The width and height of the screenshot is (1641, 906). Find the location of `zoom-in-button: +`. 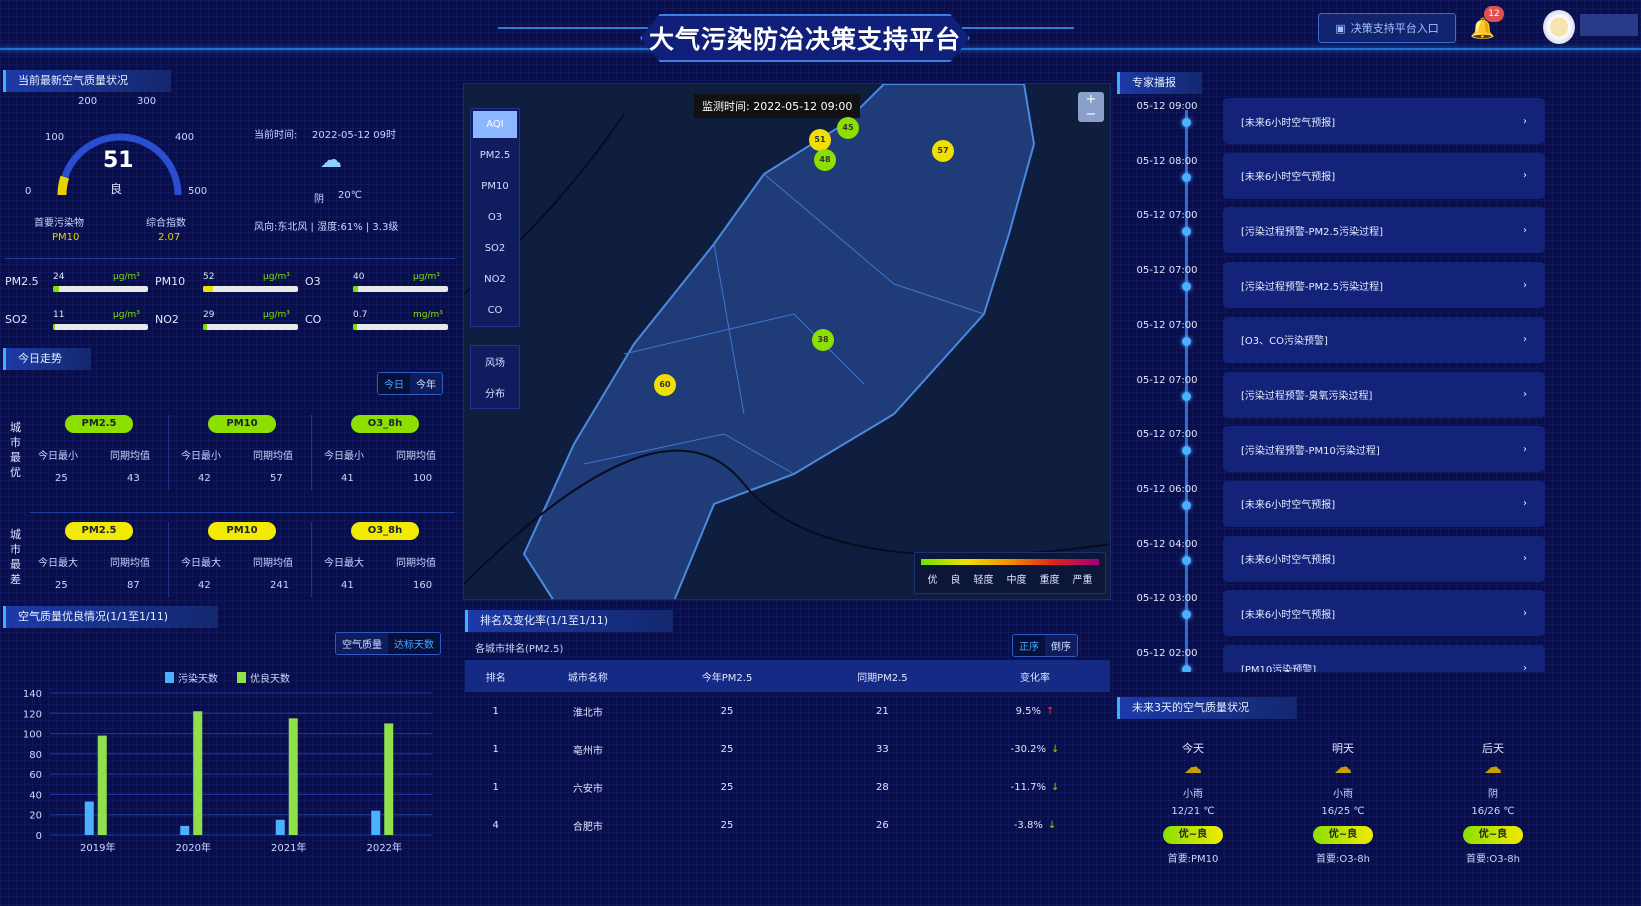

zoom-in-button: + is located at coordinates (1091, 99).